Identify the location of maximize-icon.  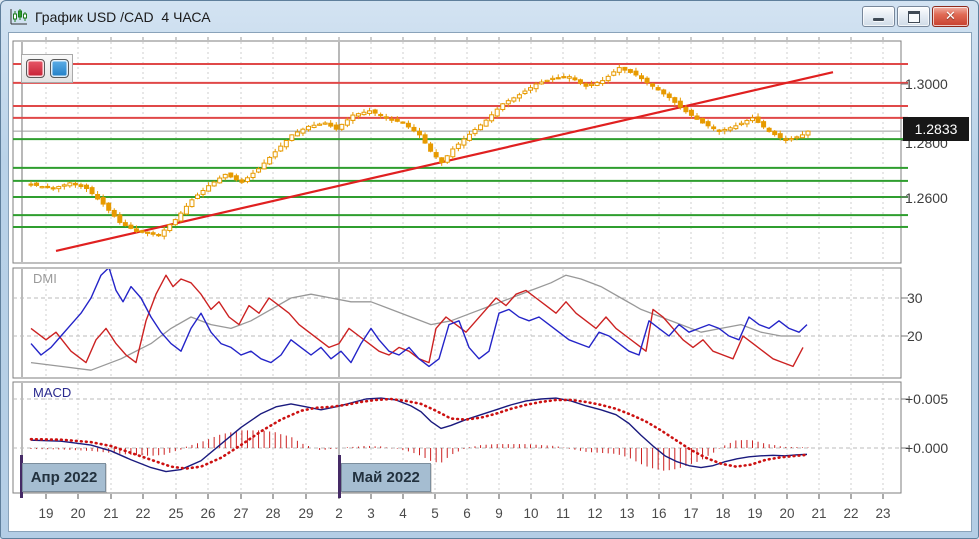
(913, 16).